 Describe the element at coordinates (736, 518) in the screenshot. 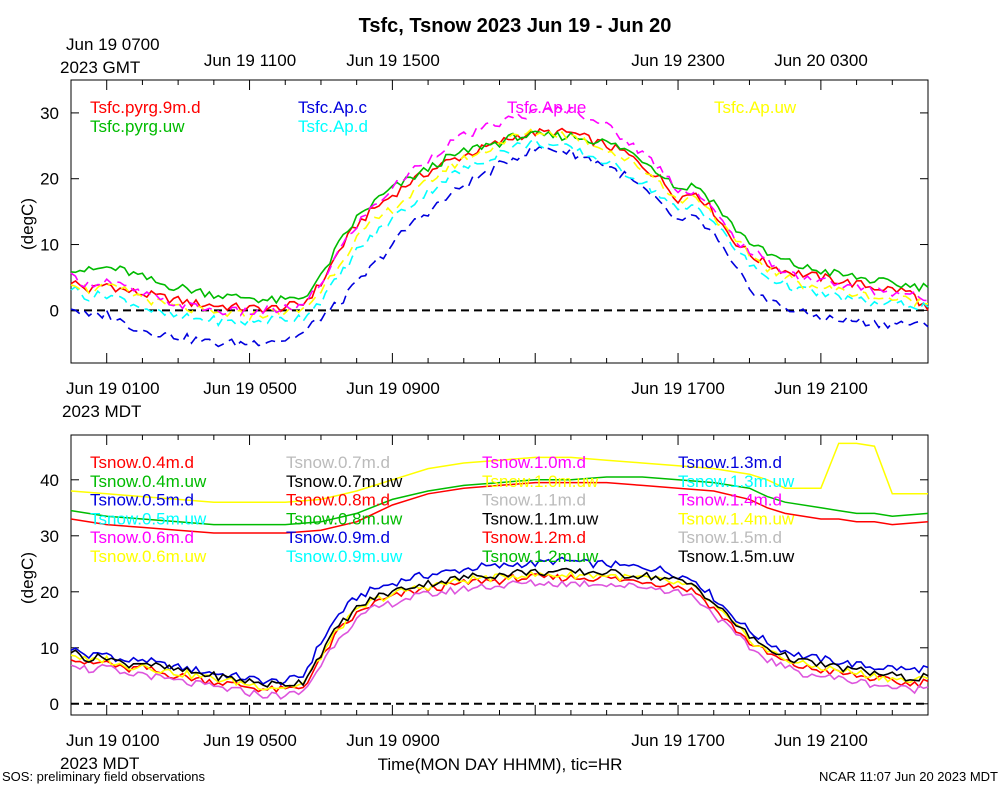

I see `legend-item: Tsnow.1.4m.uw` at that location.